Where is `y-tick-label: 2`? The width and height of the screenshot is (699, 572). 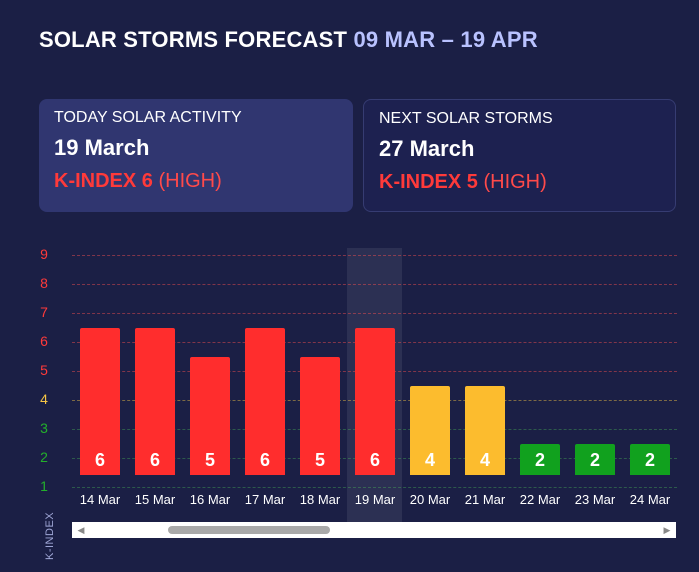 y-tick-label: 2 is located at coordinates (44, 457).